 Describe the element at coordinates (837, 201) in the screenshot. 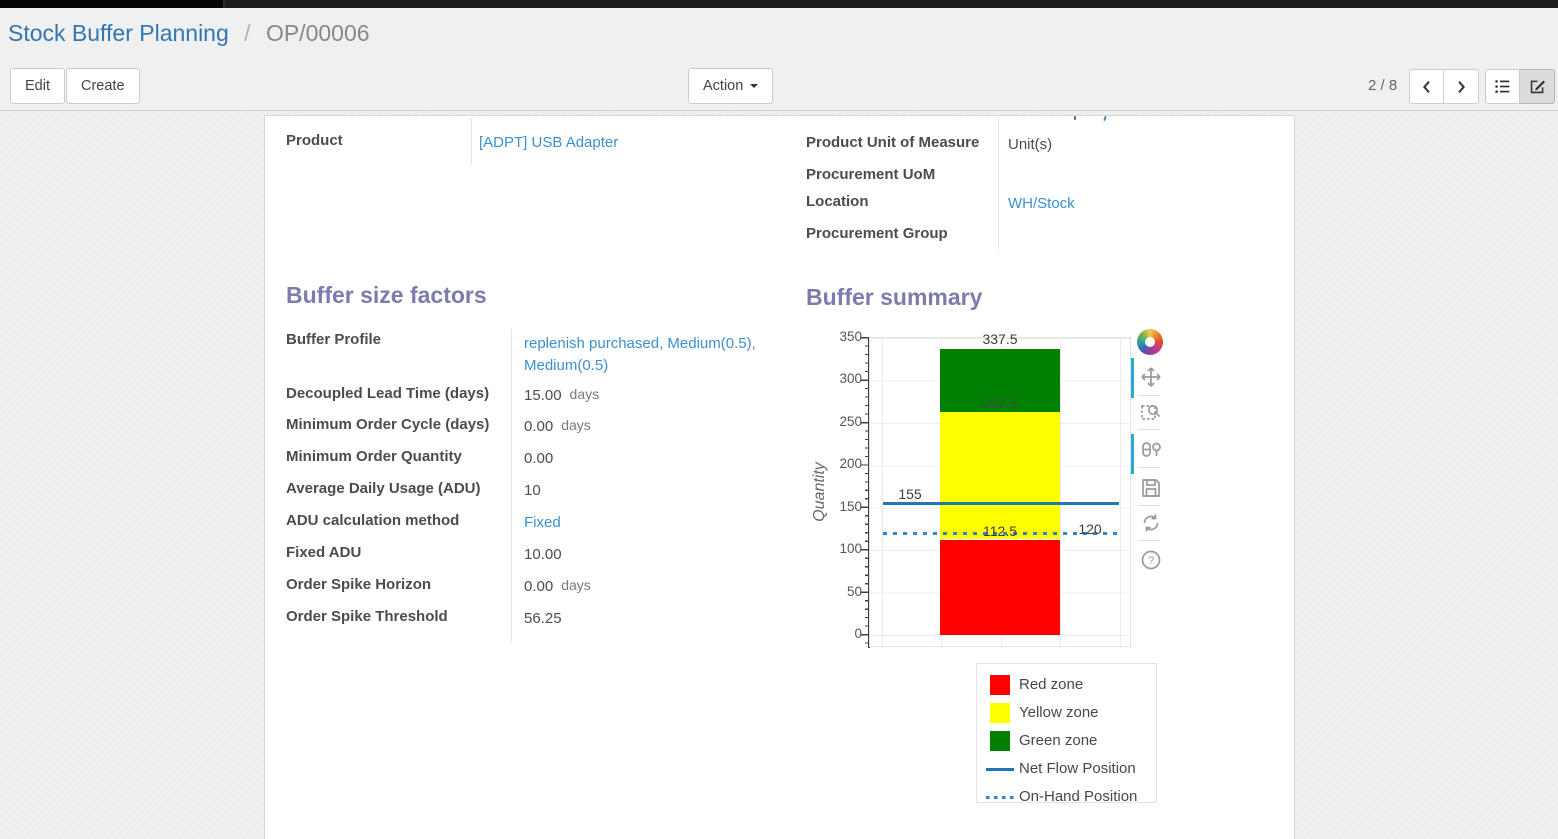

I see `field-label-location: Location` at that location.